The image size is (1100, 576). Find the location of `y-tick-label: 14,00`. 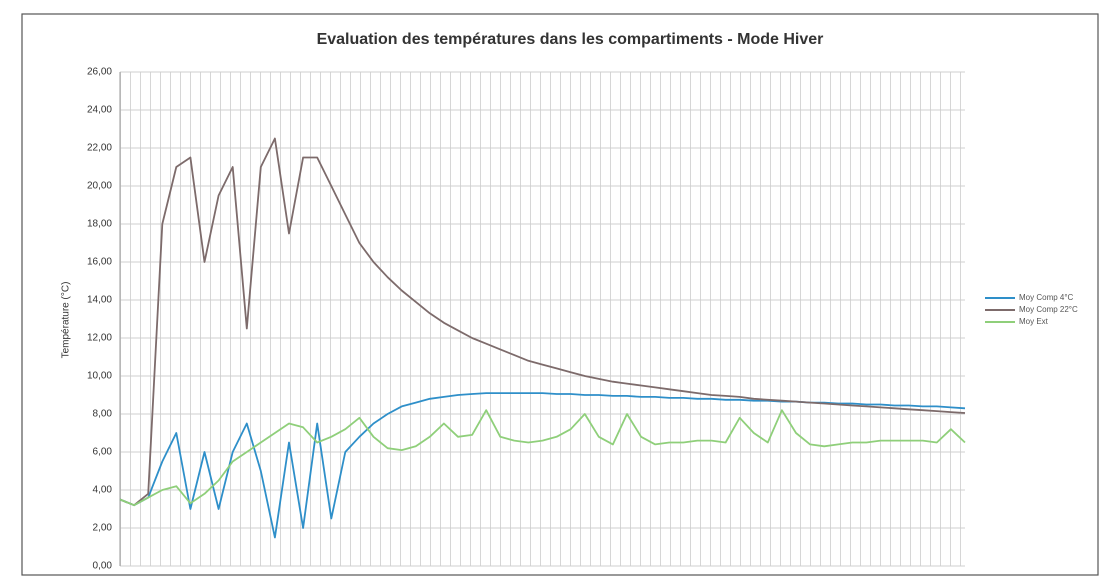

y-tick-label: 14,00 is located at coordinates (99, 300).